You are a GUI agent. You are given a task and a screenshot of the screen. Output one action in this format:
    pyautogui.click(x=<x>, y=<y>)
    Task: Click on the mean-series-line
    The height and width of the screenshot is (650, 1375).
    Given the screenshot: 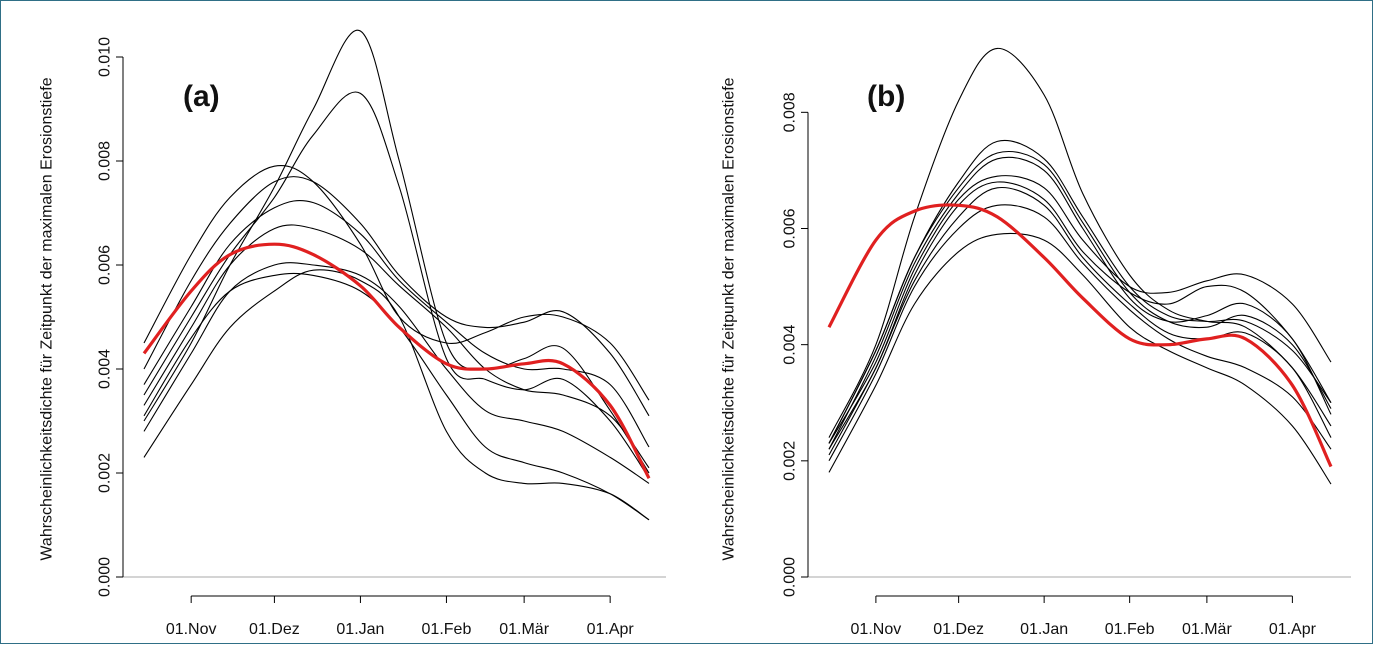 What is the action you would take?
    pyautogui.click(x=396, y=360)
    